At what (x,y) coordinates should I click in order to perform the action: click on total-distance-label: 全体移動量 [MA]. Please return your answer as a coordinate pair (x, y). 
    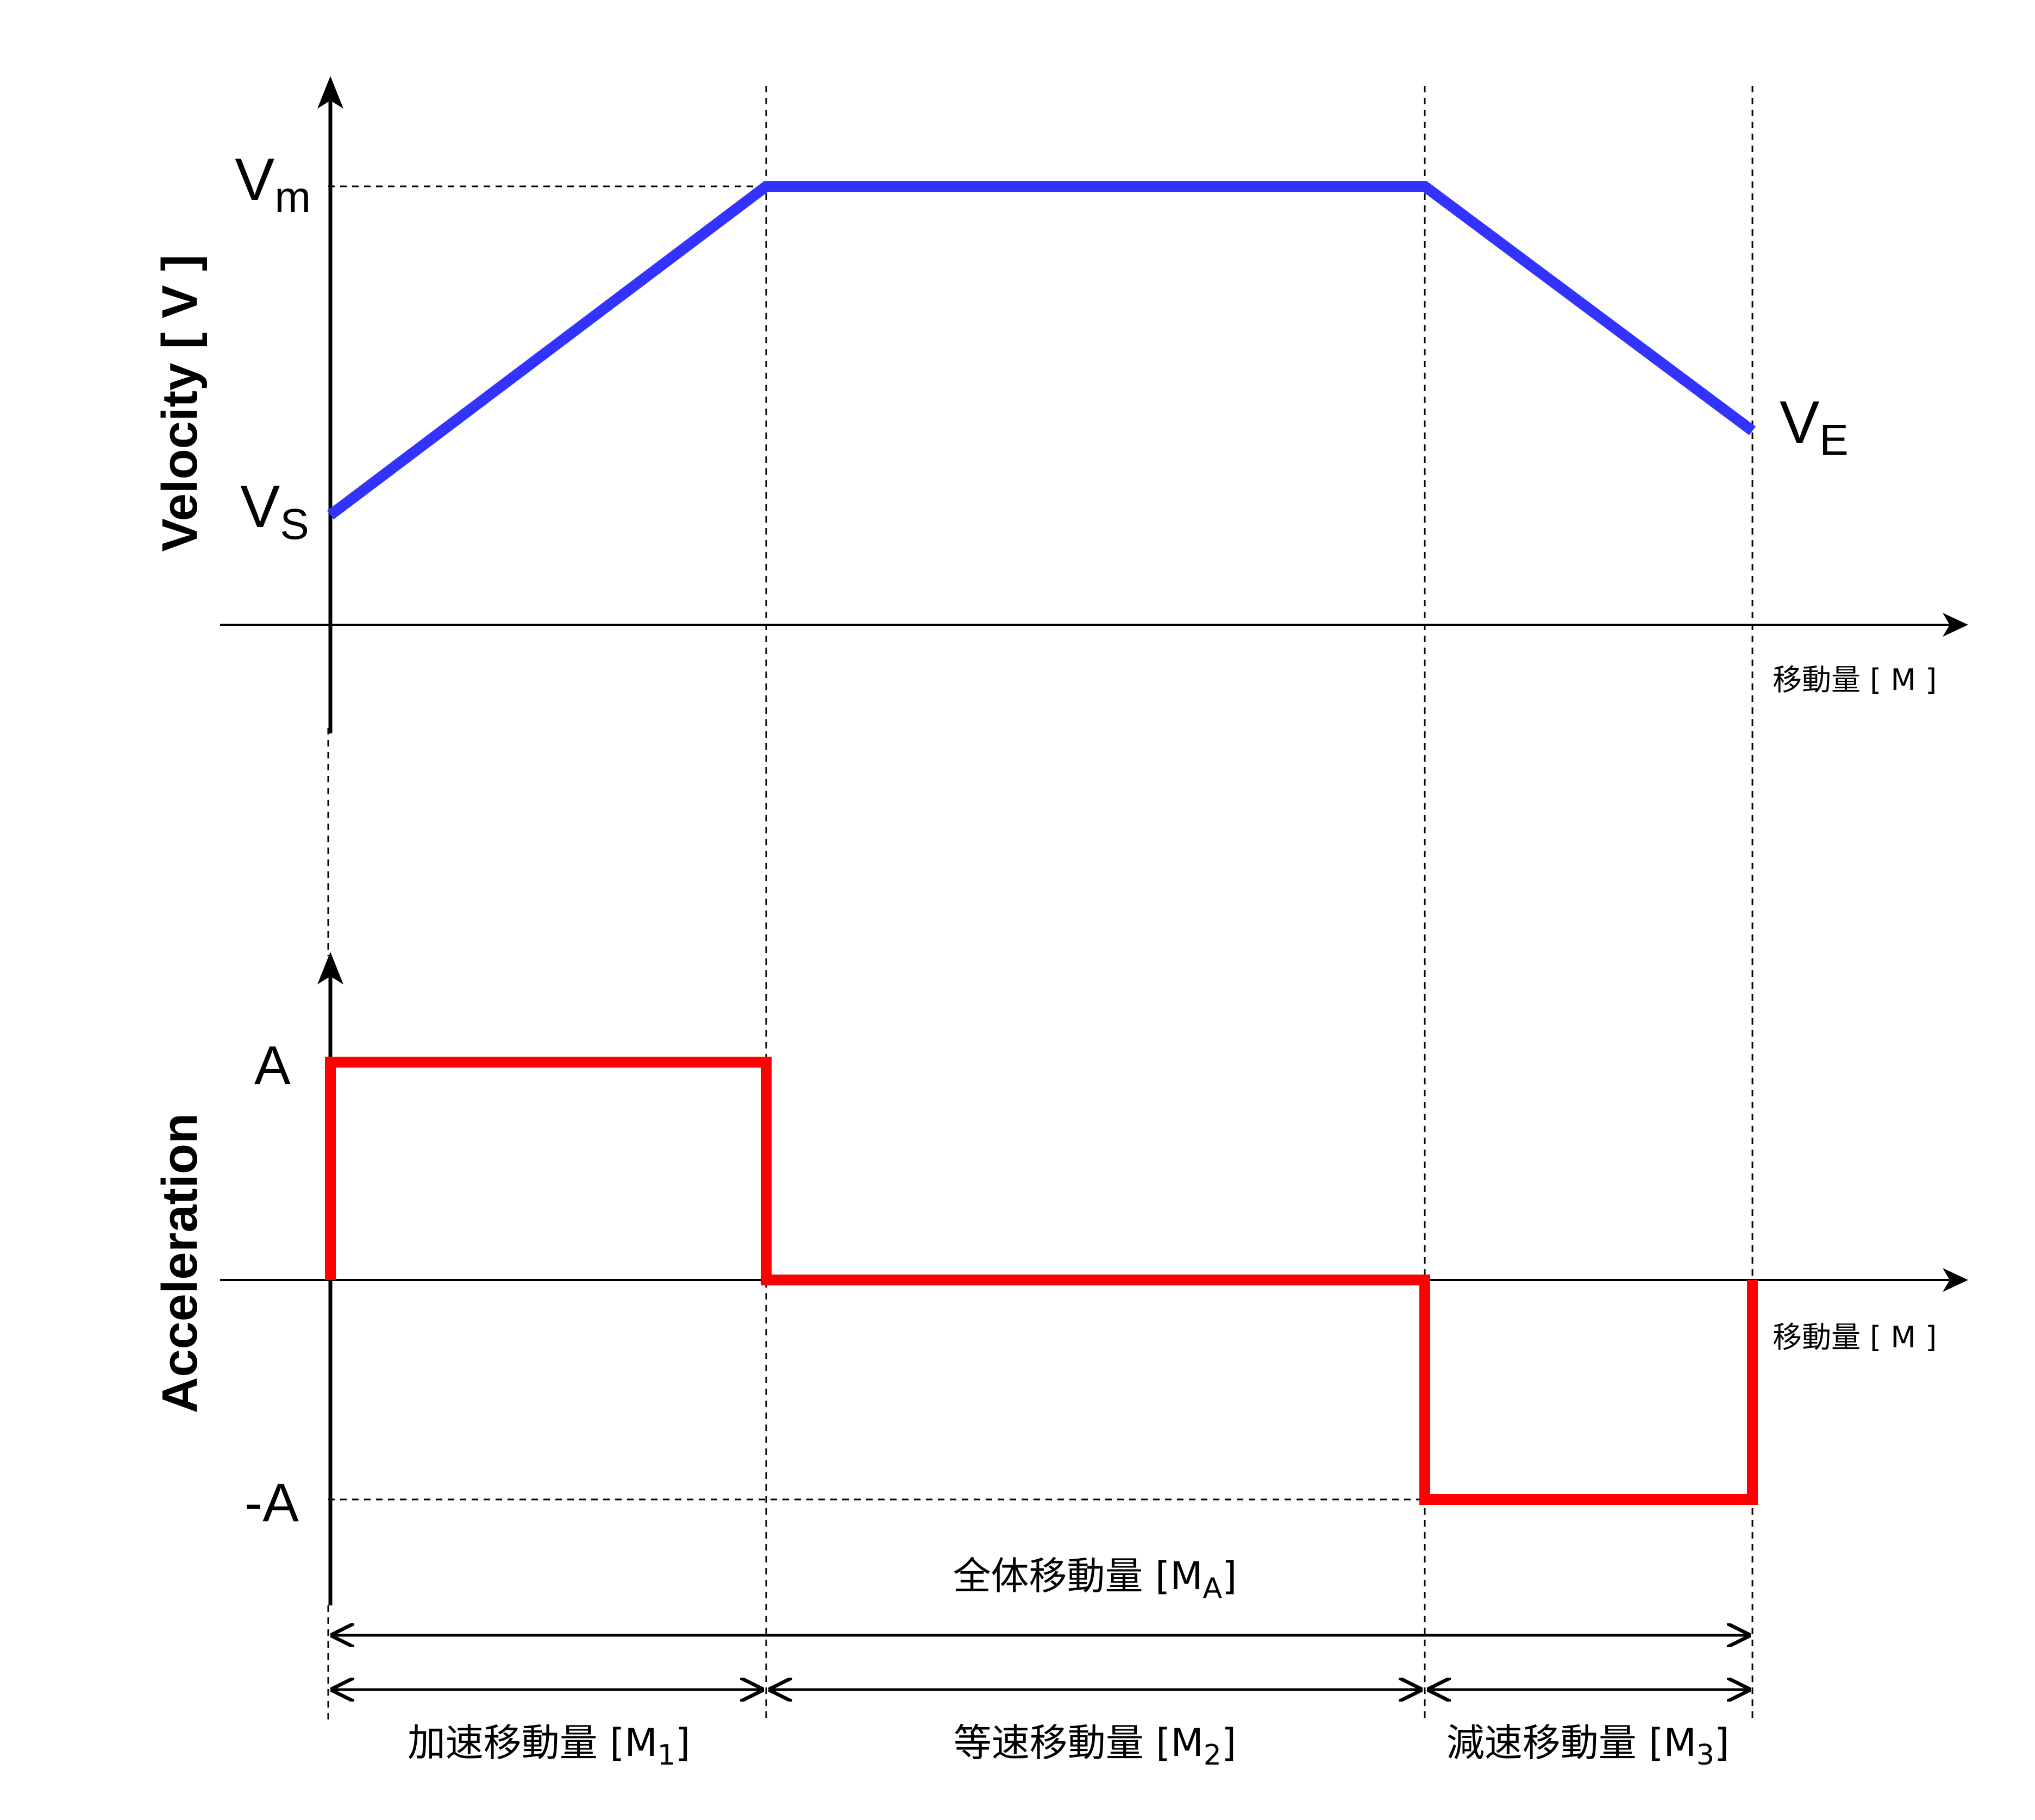
    Looking at the image, I should click on (1095, 1579).